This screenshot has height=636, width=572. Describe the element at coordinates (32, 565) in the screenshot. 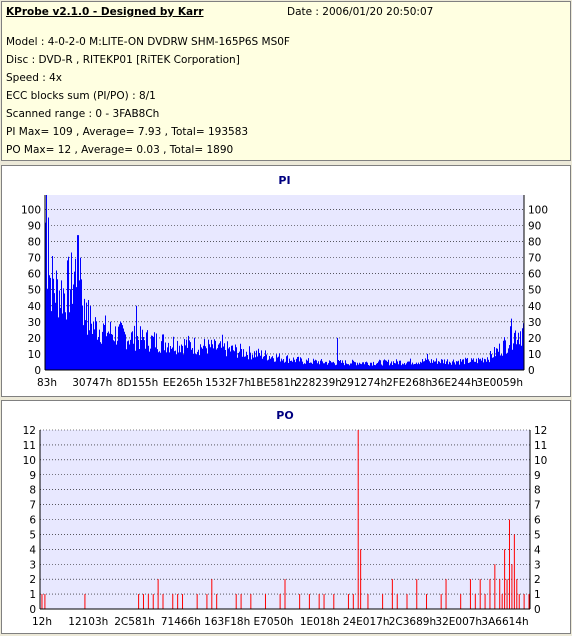

I see `y-tick-label-left: 3` at that location.